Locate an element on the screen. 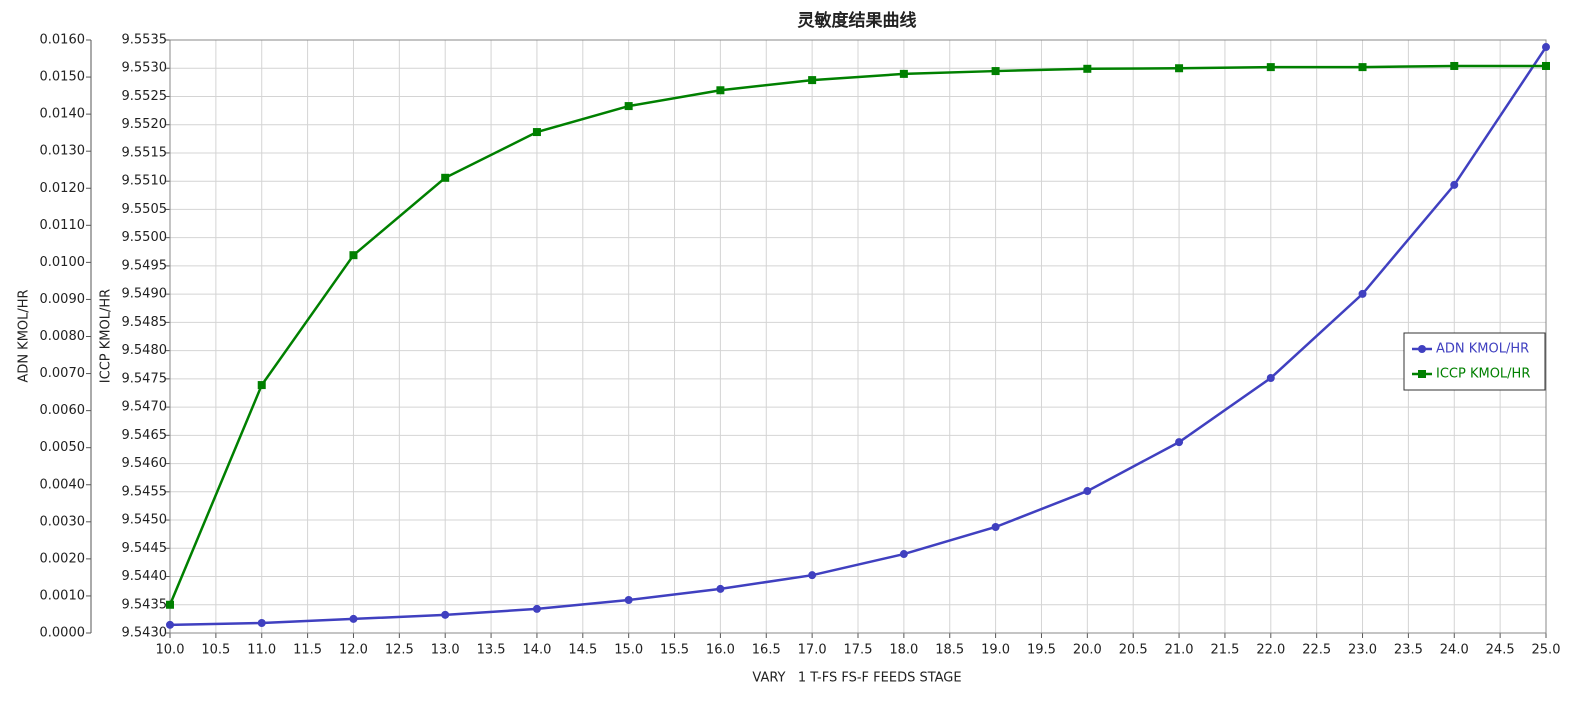 This screenshot has height=701, width=1587. y-tick-label: 0.0110 is located at coordinates (63, 225).